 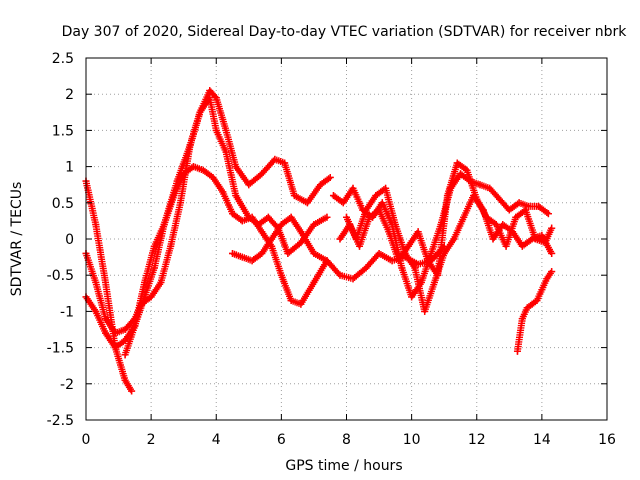 I want to click on y-tick-label: -1.5, so click(x=60, y=349).